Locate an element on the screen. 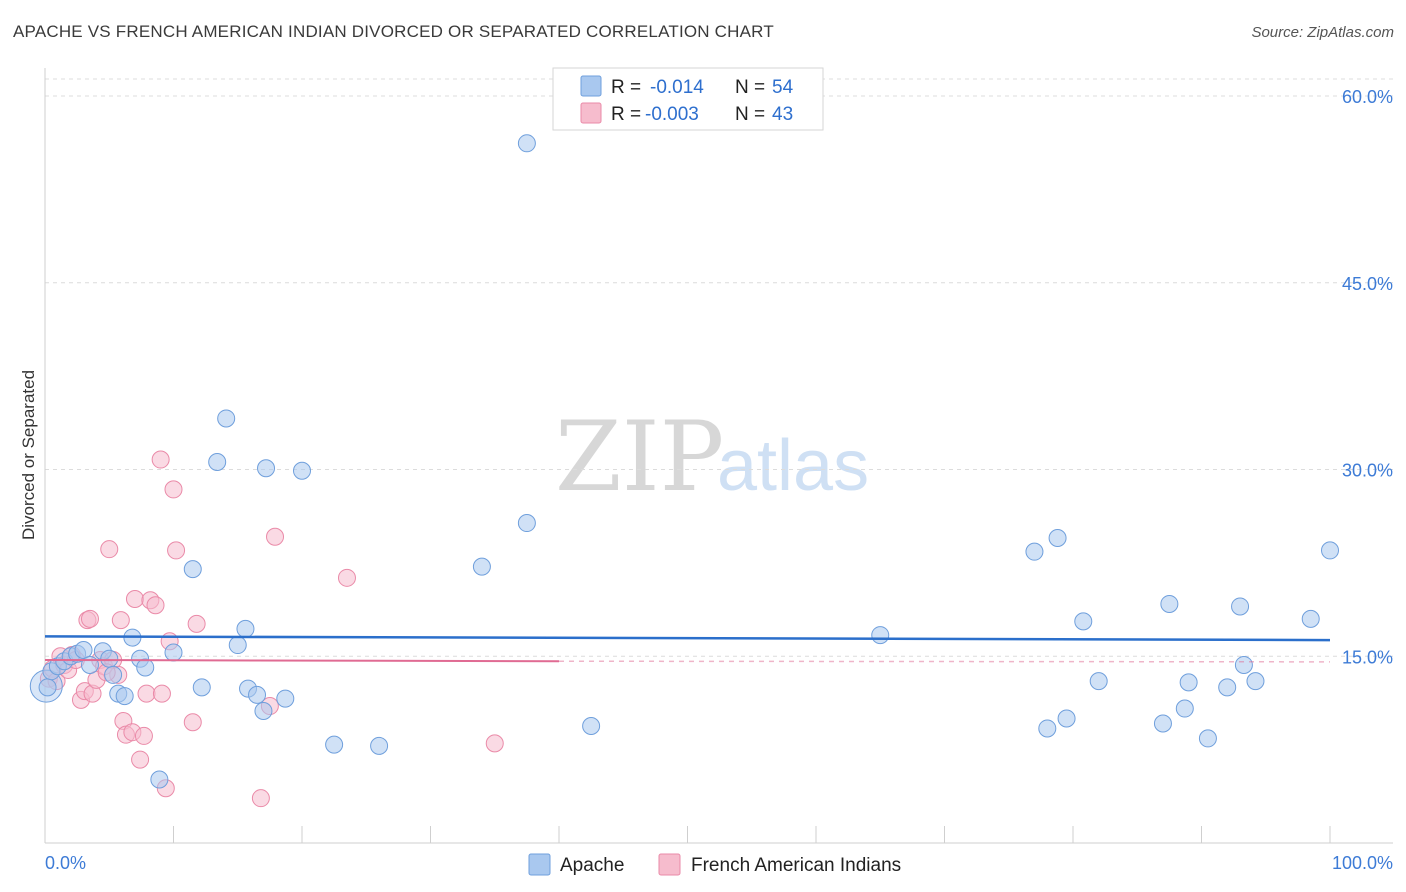  x-tick-label-max: 100.0% is located at coordinates (1362, 863).